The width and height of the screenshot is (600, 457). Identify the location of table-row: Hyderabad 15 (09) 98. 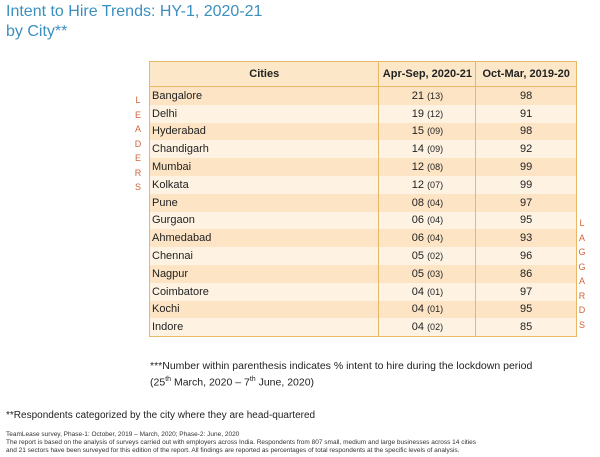
(362, 131).